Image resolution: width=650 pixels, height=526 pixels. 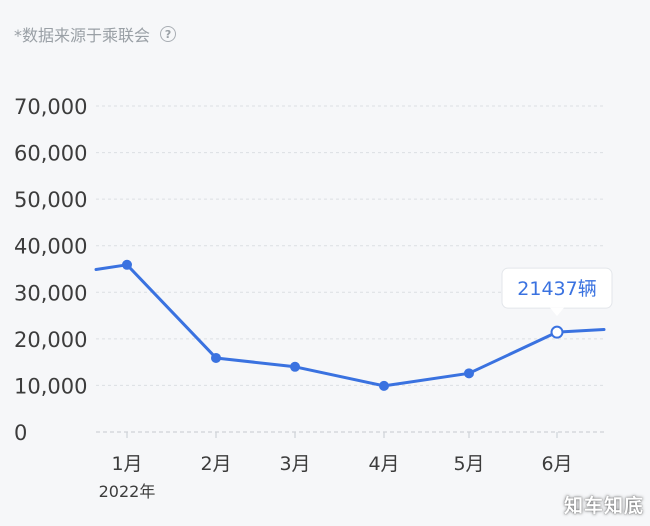 I want to click on watermark: 知车知底, so click(x=603, y=506).